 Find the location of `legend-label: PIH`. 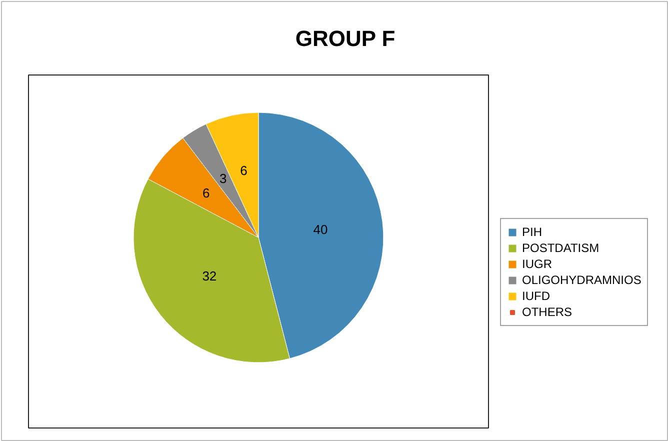

legend-label: PIH is located at coordinates (532, 232).